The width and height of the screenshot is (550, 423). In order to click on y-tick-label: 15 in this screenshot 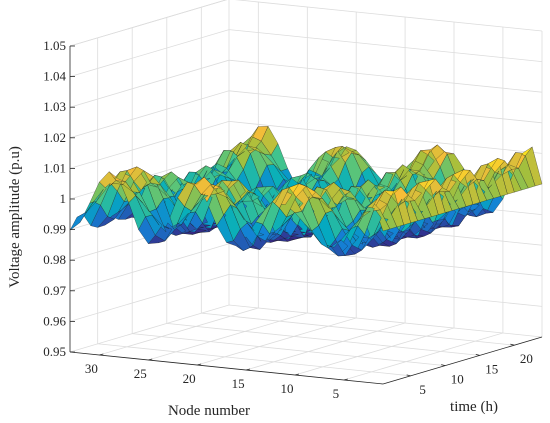, I will do `click(238, 383)`.